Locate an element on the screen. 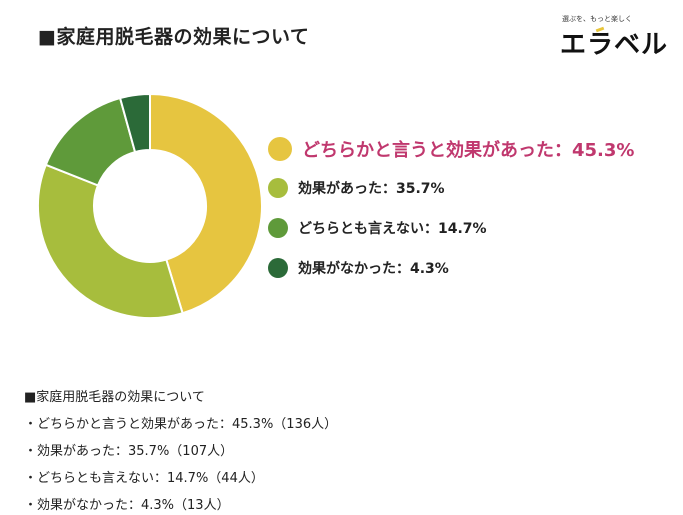 This screenshot has height=515, width=683. summary-line: ・効果があった：35.7%（107人） is located at coordinates (129, 451).